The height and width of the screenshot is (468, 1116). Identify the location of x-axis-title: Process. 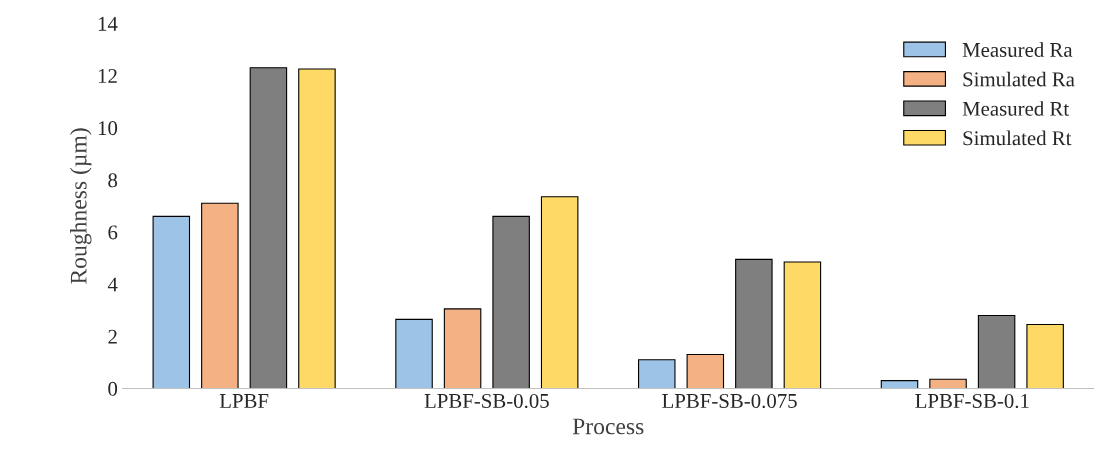
(608, 426).